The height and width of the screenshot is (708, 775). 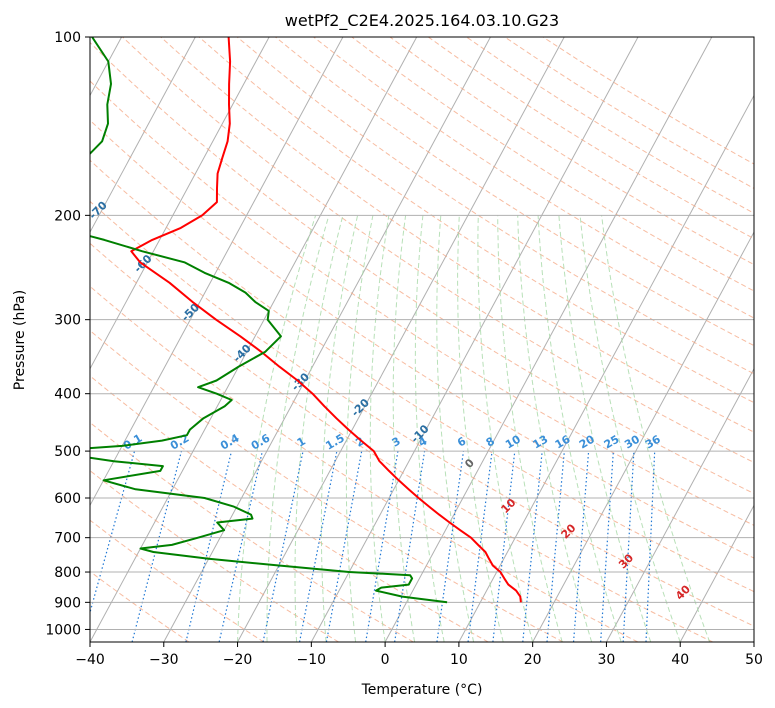 I want to click on mixing-ratio-label: 30, so click(x=632, y=441).